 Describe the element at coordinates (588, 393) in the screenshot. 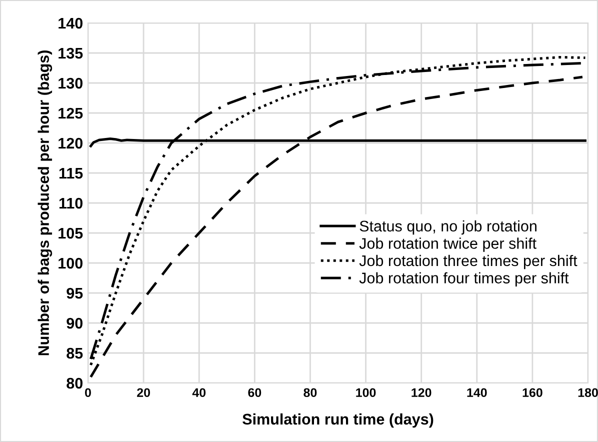

I see `x-tick-label: 180` at that location.